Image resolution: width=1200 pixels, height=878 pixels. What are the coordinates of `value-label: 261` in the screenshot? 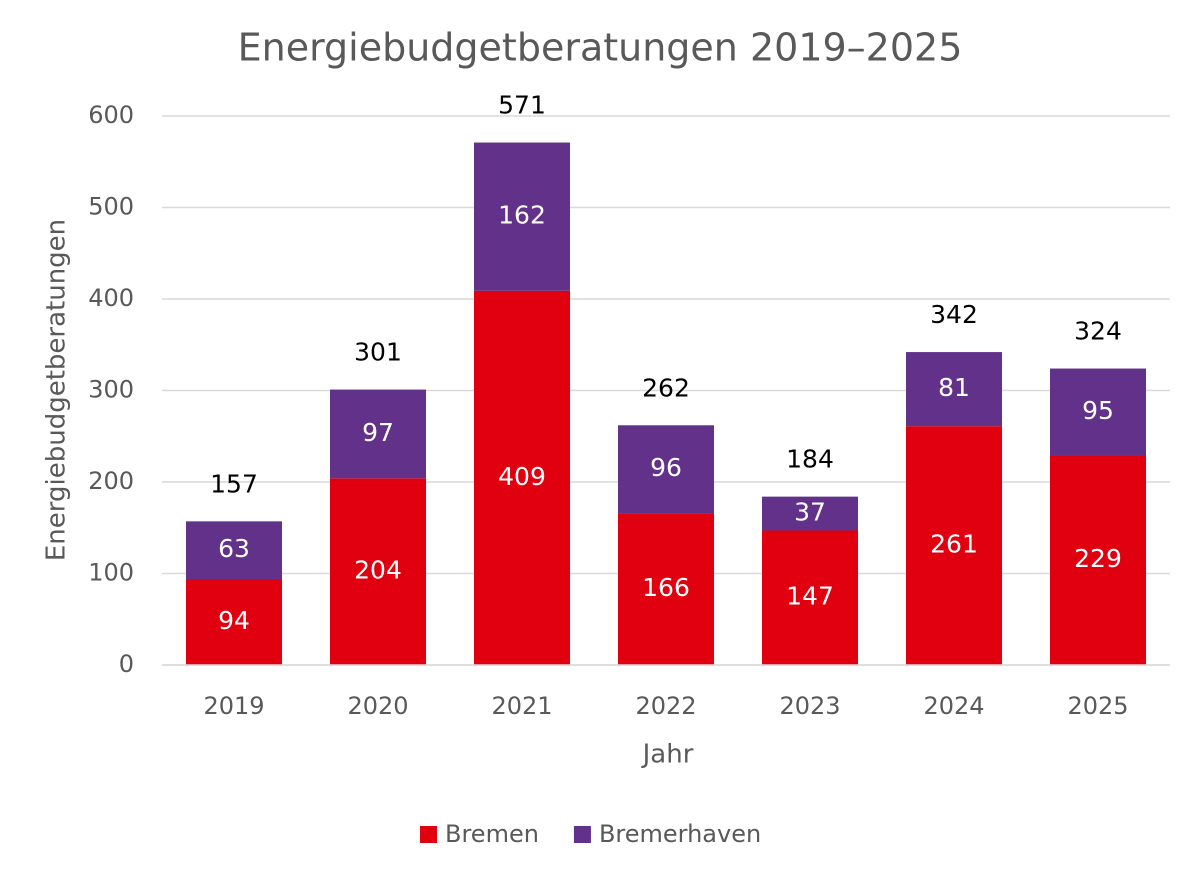 It's located at (954, 544).